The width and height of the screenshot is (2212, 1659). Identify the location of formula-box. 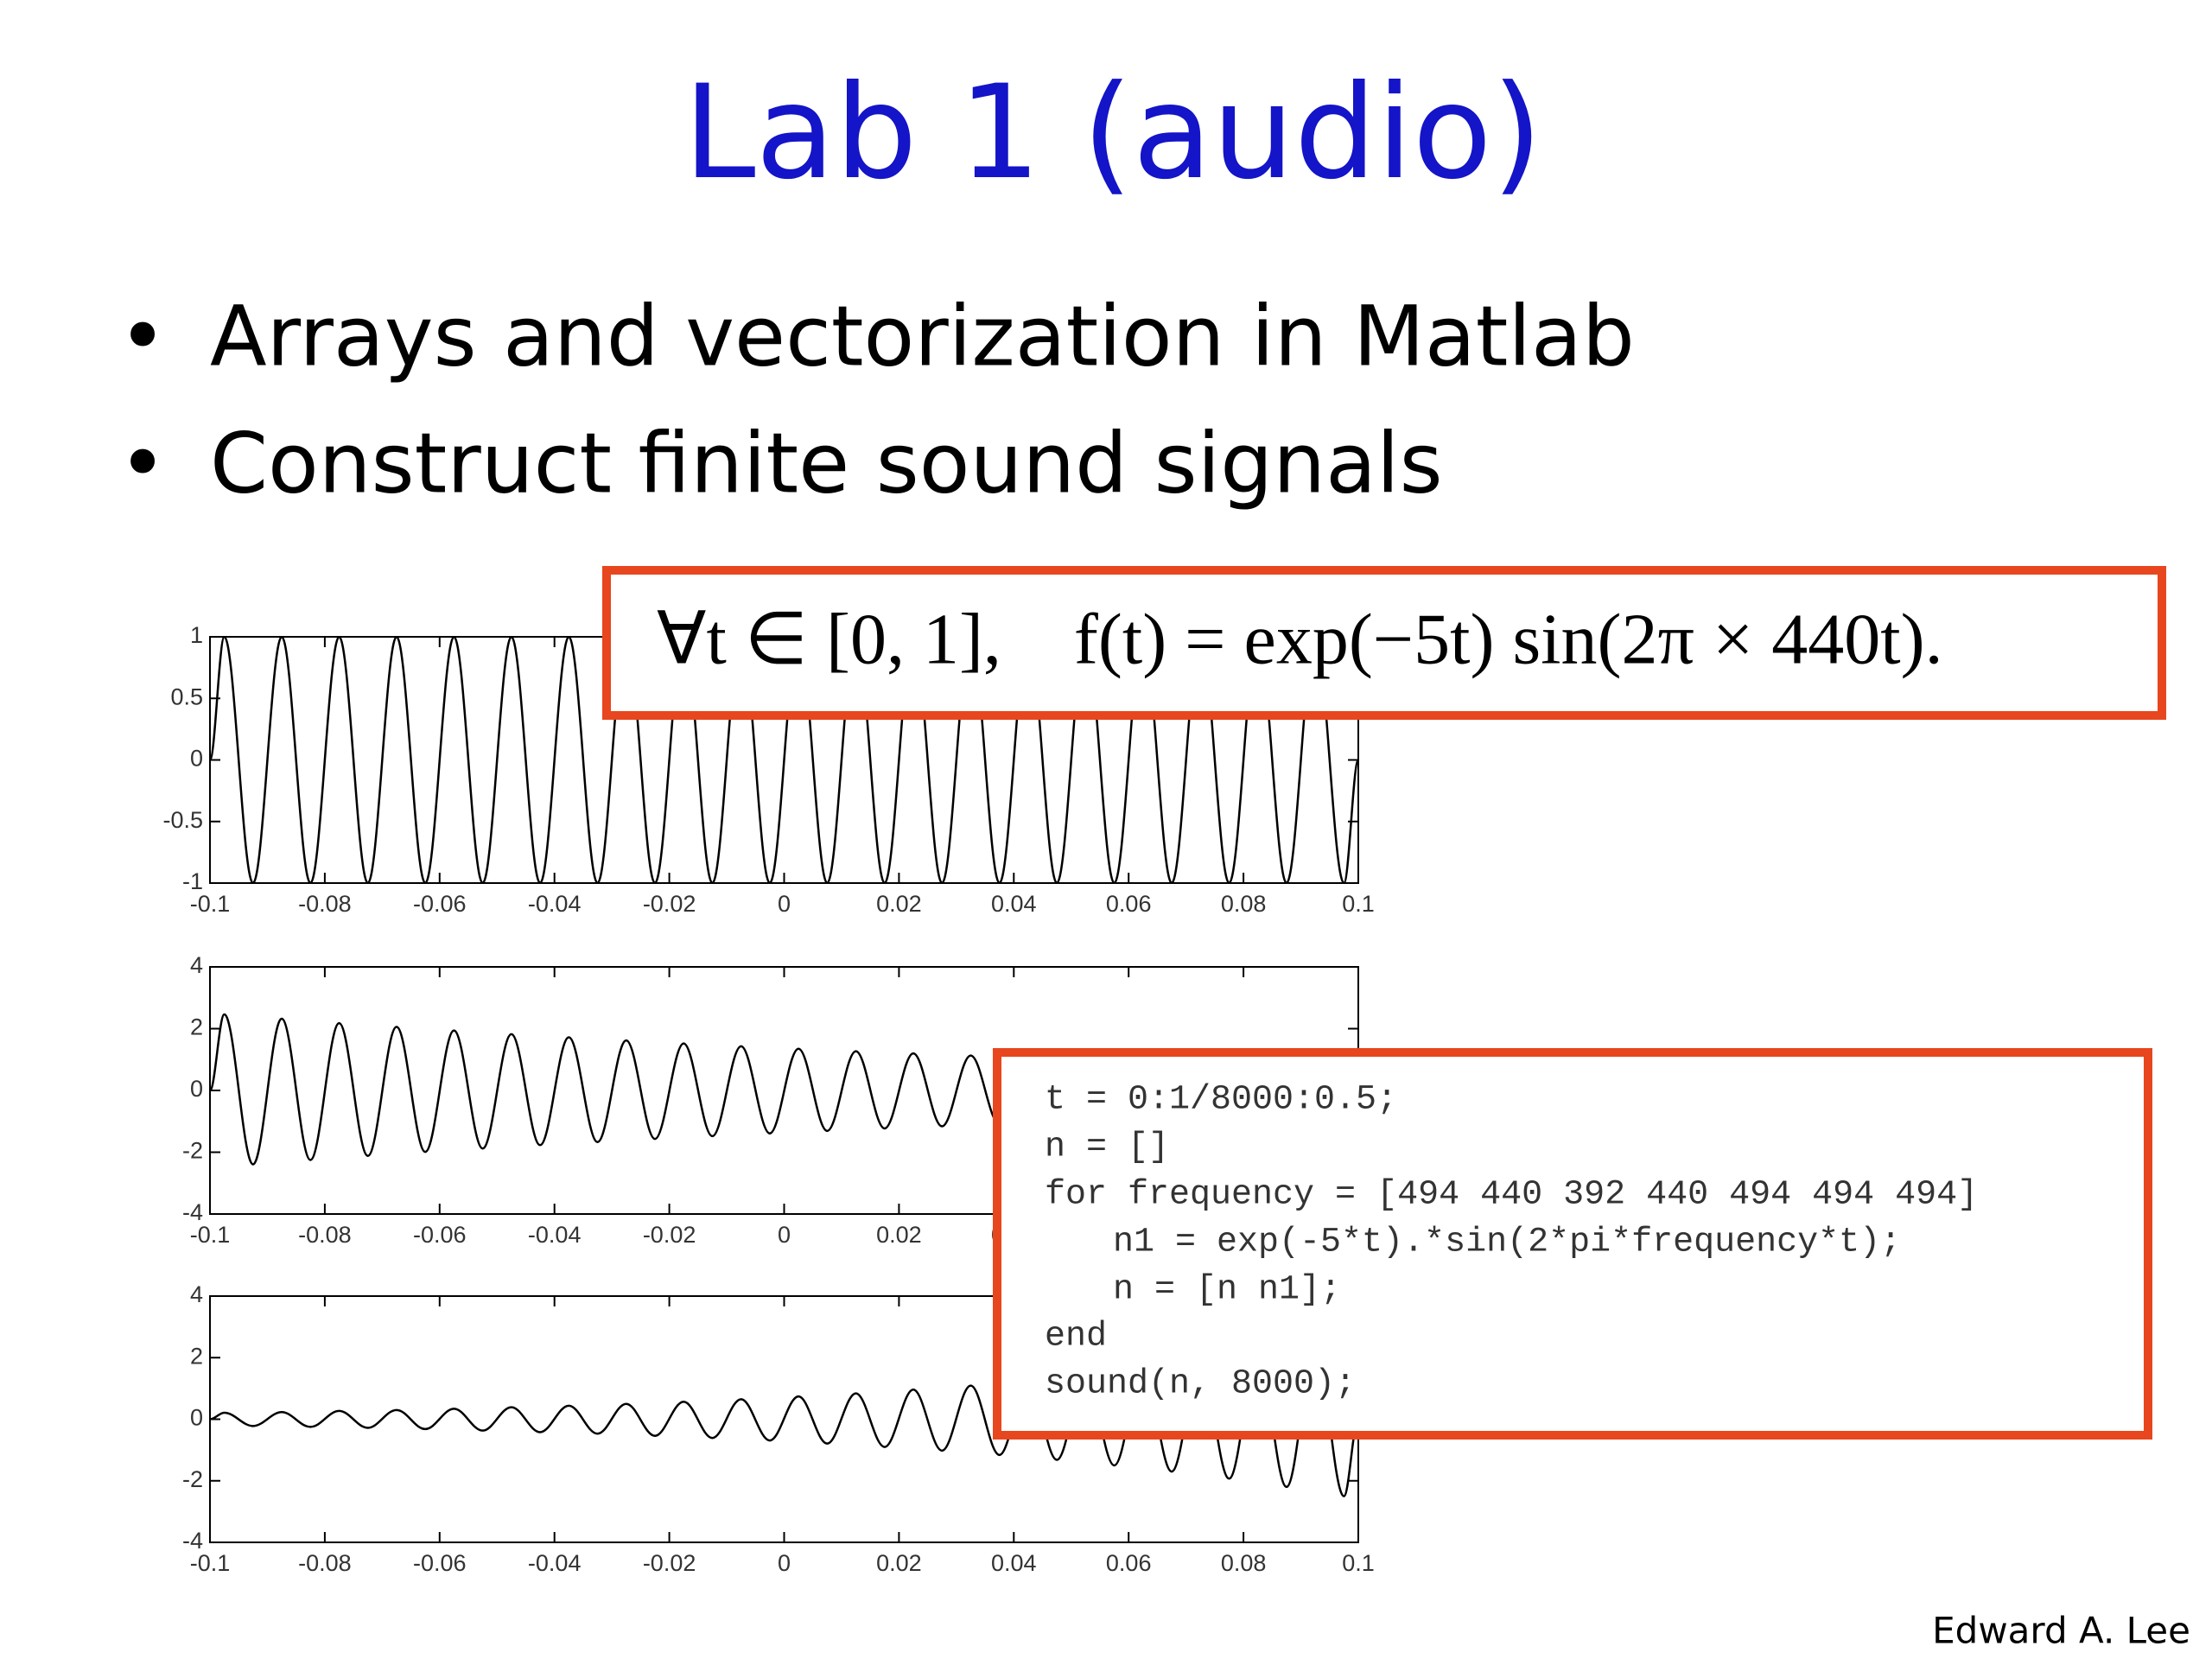
(1384, 643).